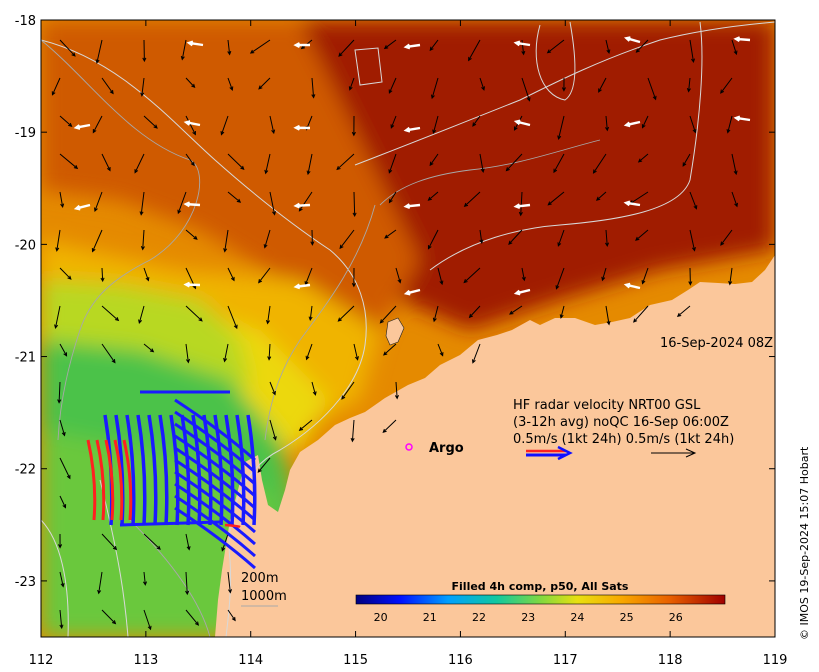 Image resolution: width=819 pixels, height=672 pixels. Describe the element at coordinates (171, 480) in the screenshot. I see `hf-radar-velocity-arrows` at that location.